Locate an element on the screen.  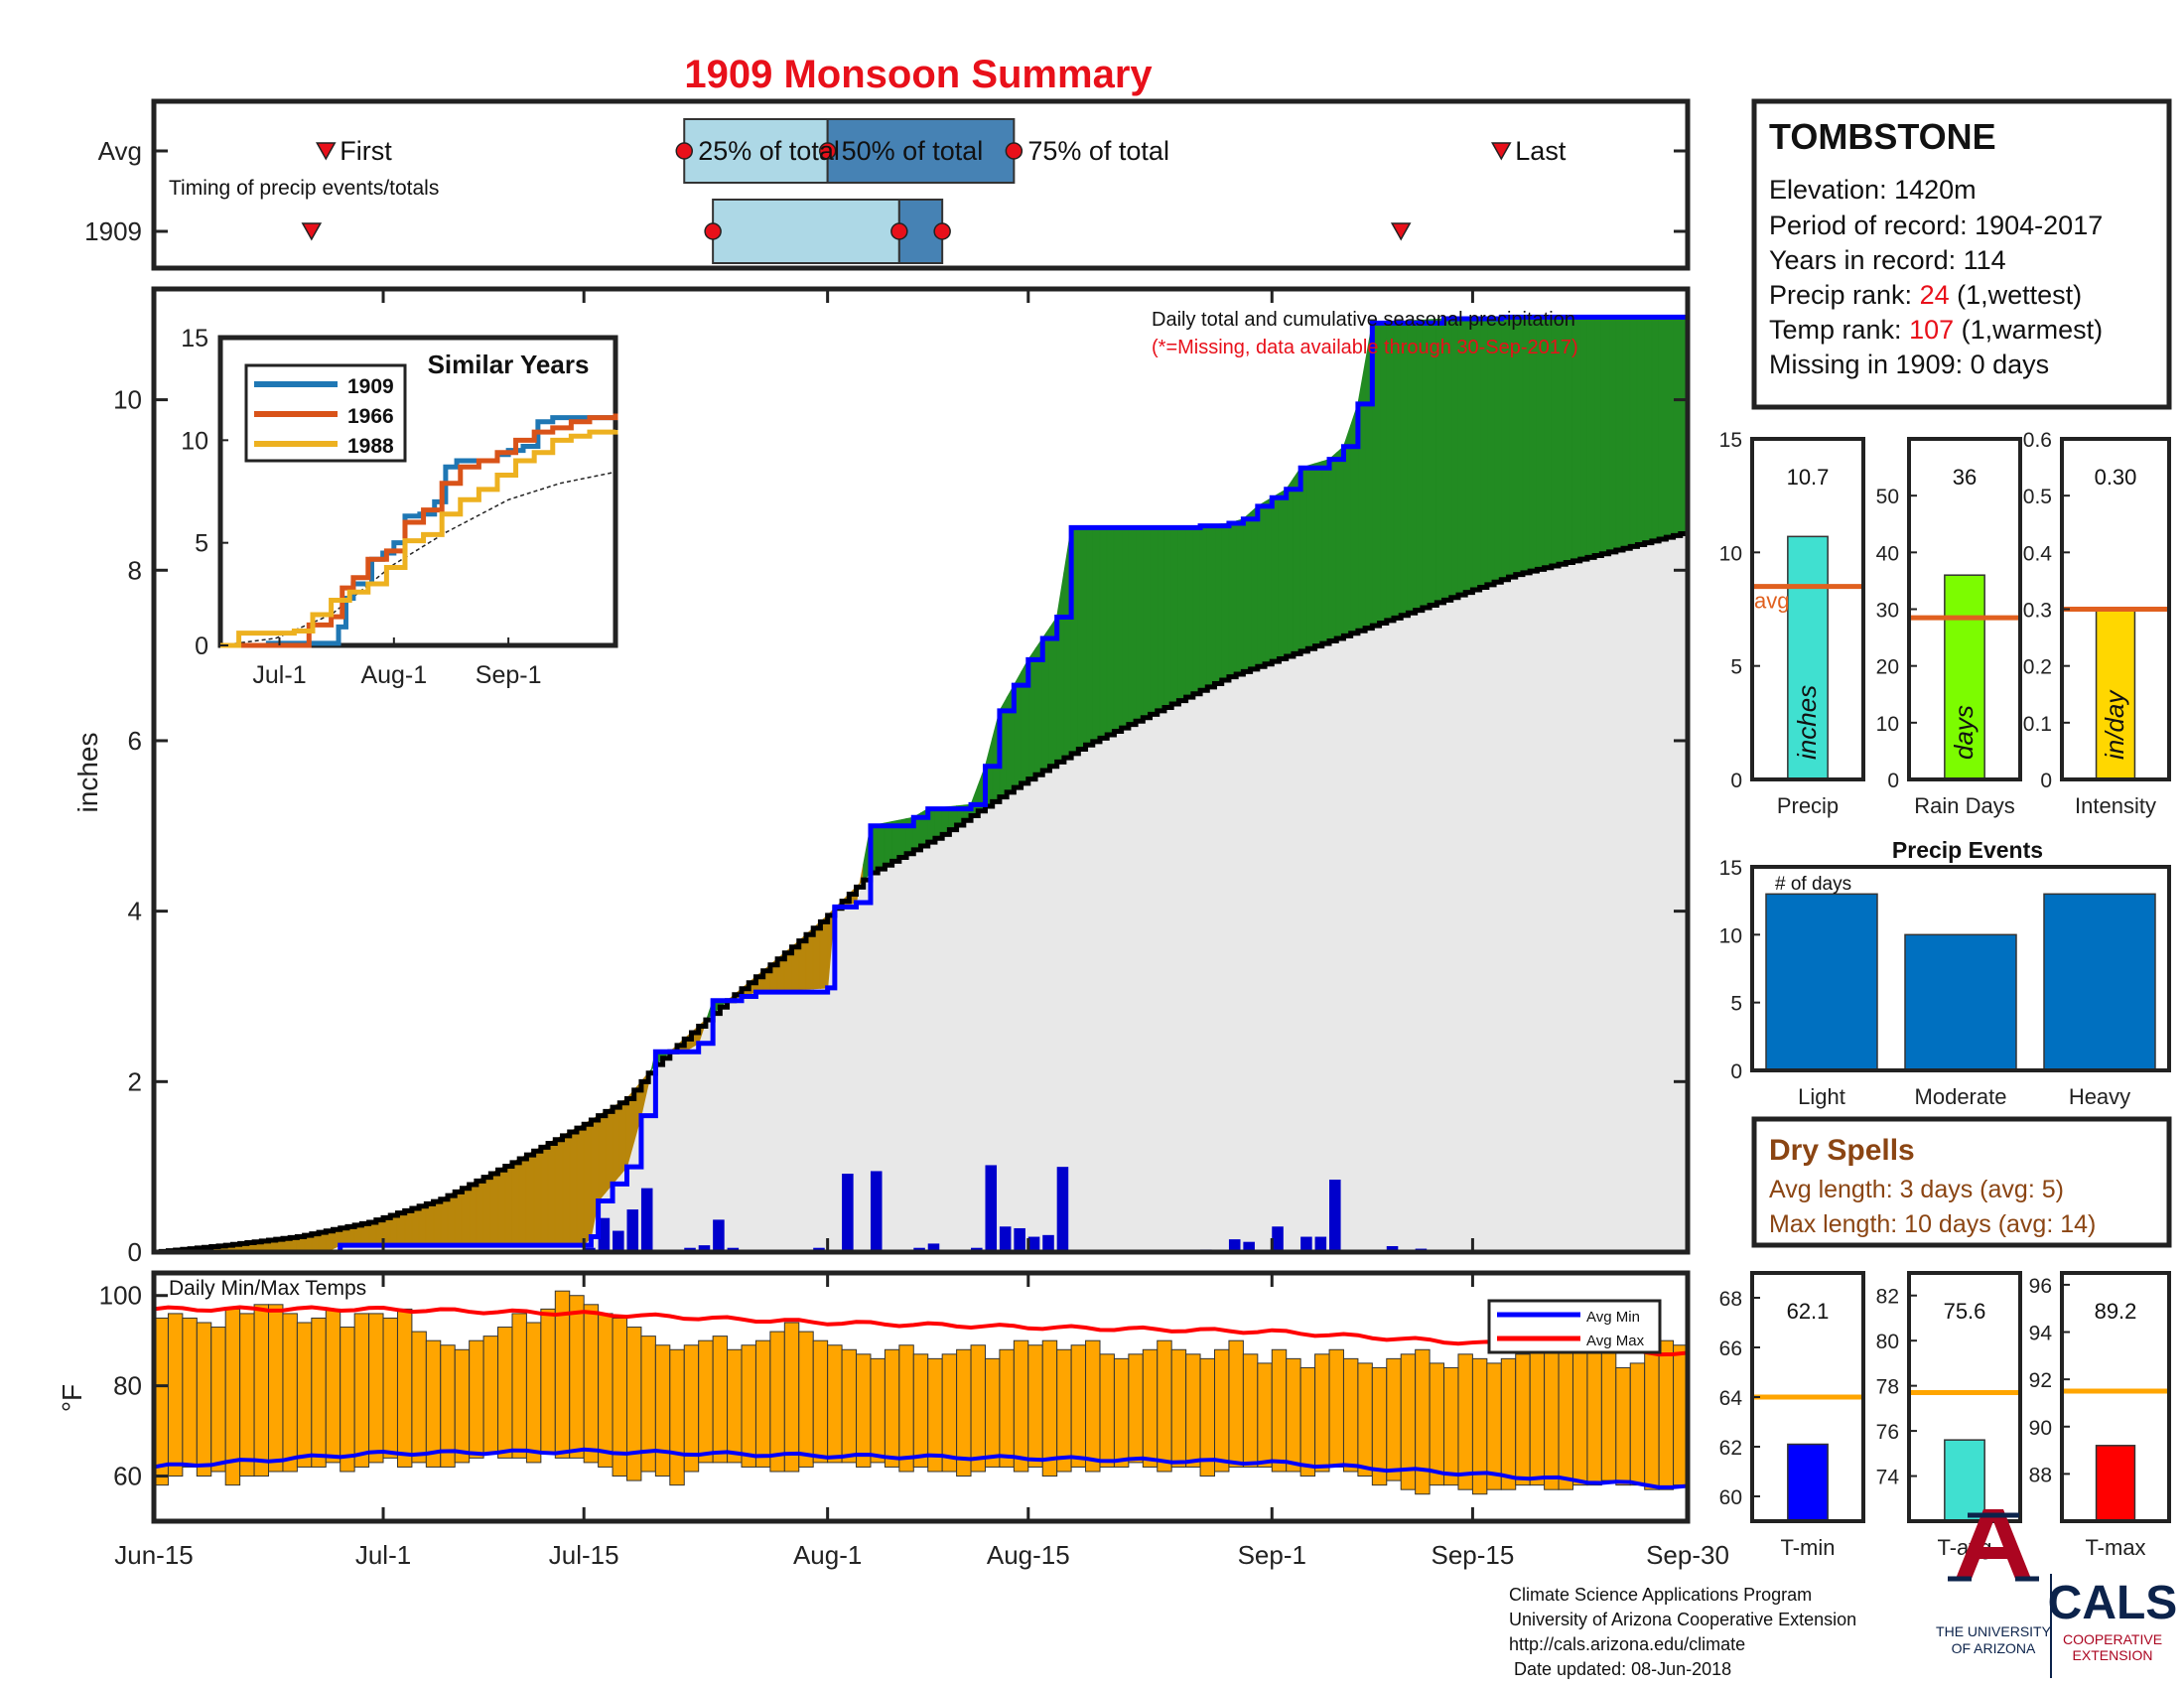
timing-label-last: Last is located at coordinates (1541, 151).